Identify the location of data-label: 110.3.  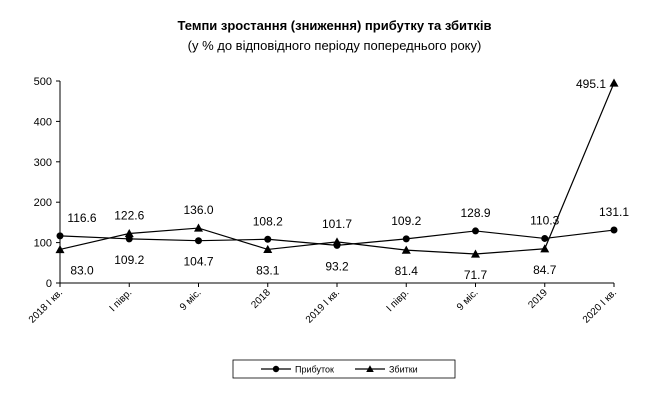
(544, 220).